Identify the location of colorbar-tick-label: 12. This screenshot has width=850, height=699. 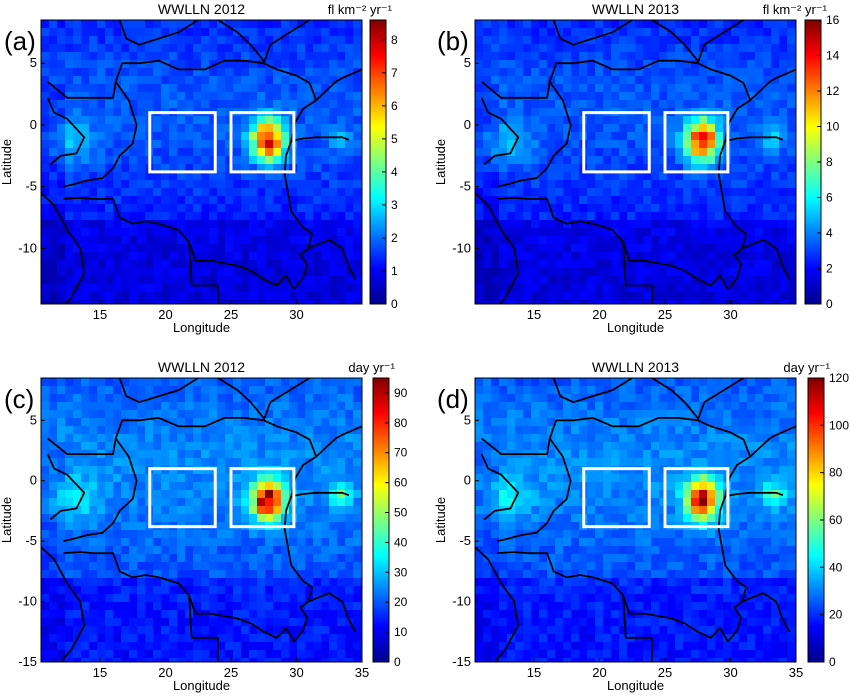
(833, 91).